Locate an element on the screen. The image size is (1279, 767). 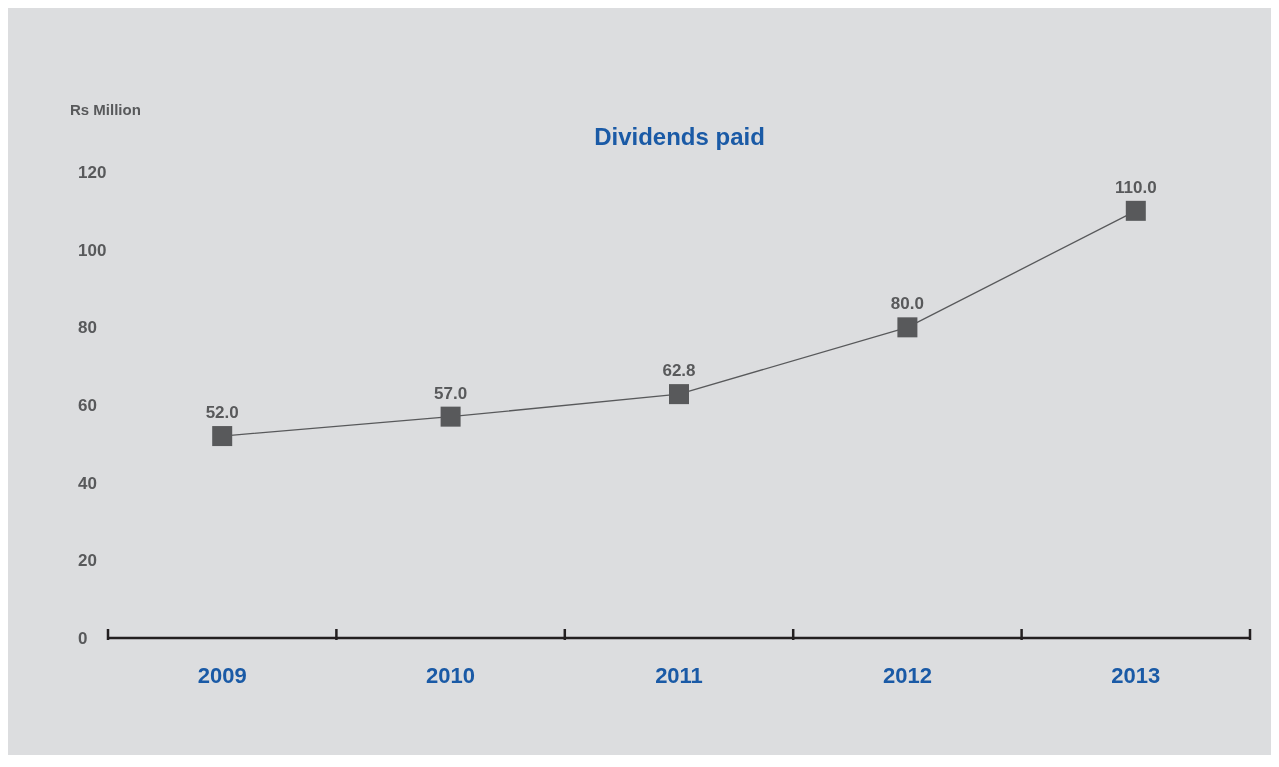
y-tick-label: 60 is located at coordinates (87, 405).